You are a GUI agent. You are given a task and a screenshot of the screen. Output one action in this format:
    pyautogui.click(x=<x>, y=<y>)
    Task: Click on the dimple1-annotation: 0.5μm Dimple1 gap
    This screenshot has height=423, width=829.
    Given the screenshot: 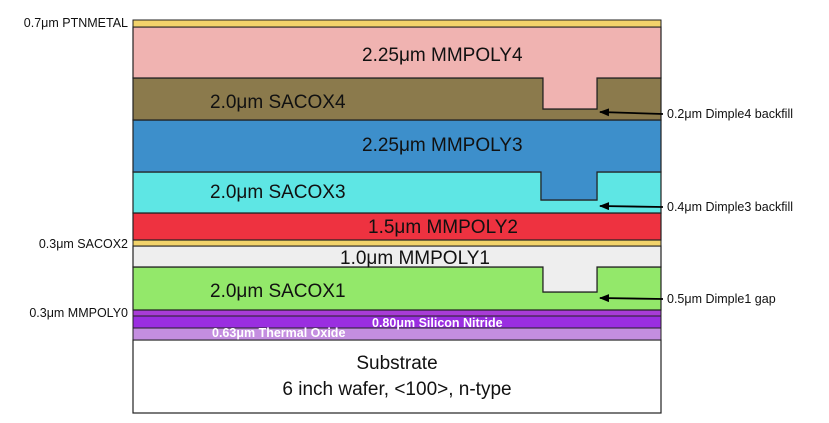 What is the action you would take?
    pyautogui.click(x=721, y=299)
    